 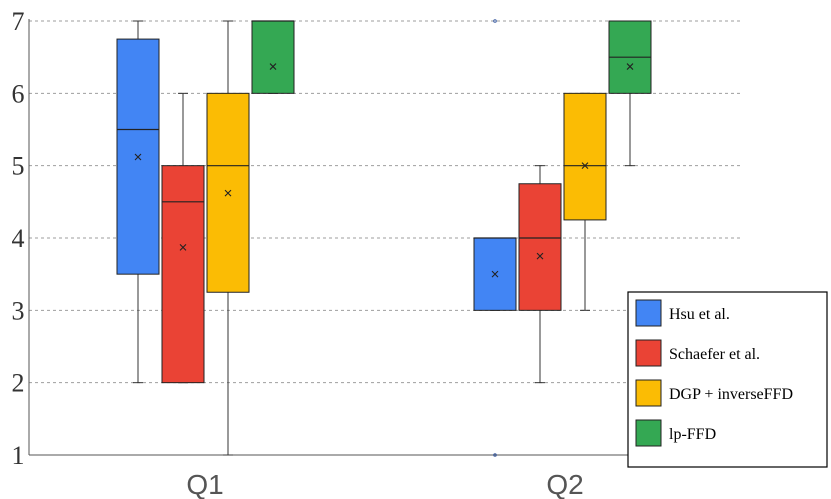 What do you see at coordinates (204, 484) in the screenshot?
I see `x-tick-label: Q1` at bounding box center [204, 484].